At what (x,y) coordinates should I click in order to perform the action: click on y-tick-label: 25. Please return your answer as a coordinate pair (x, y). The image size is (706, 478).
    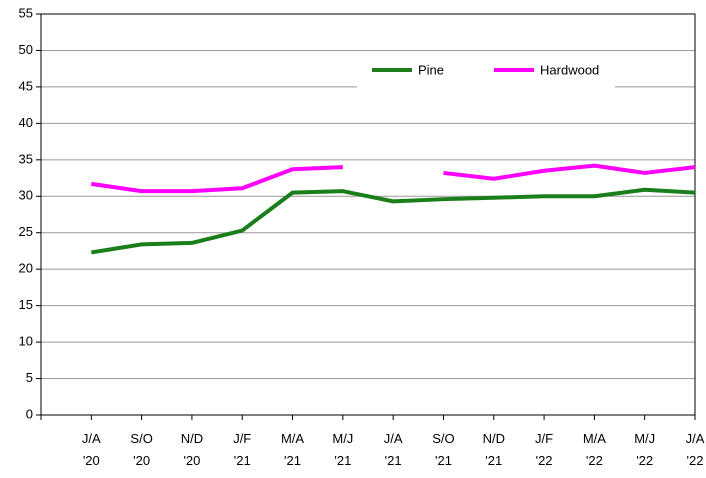
    Looking at the image, I should click on (26, 231).